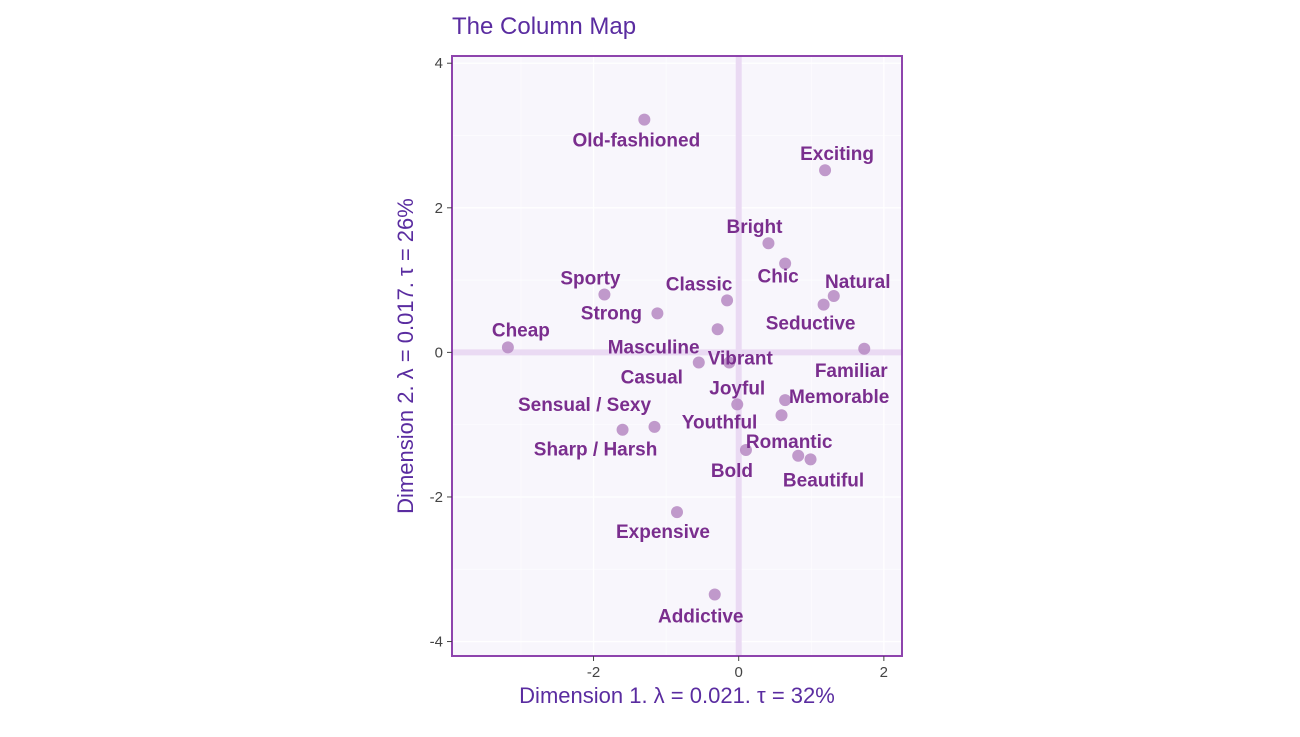 This screenshot has height=737, width=1300. Describe the element at coordinates (611, 313) in the screenshot. I see `point-label: Strong` at that location.